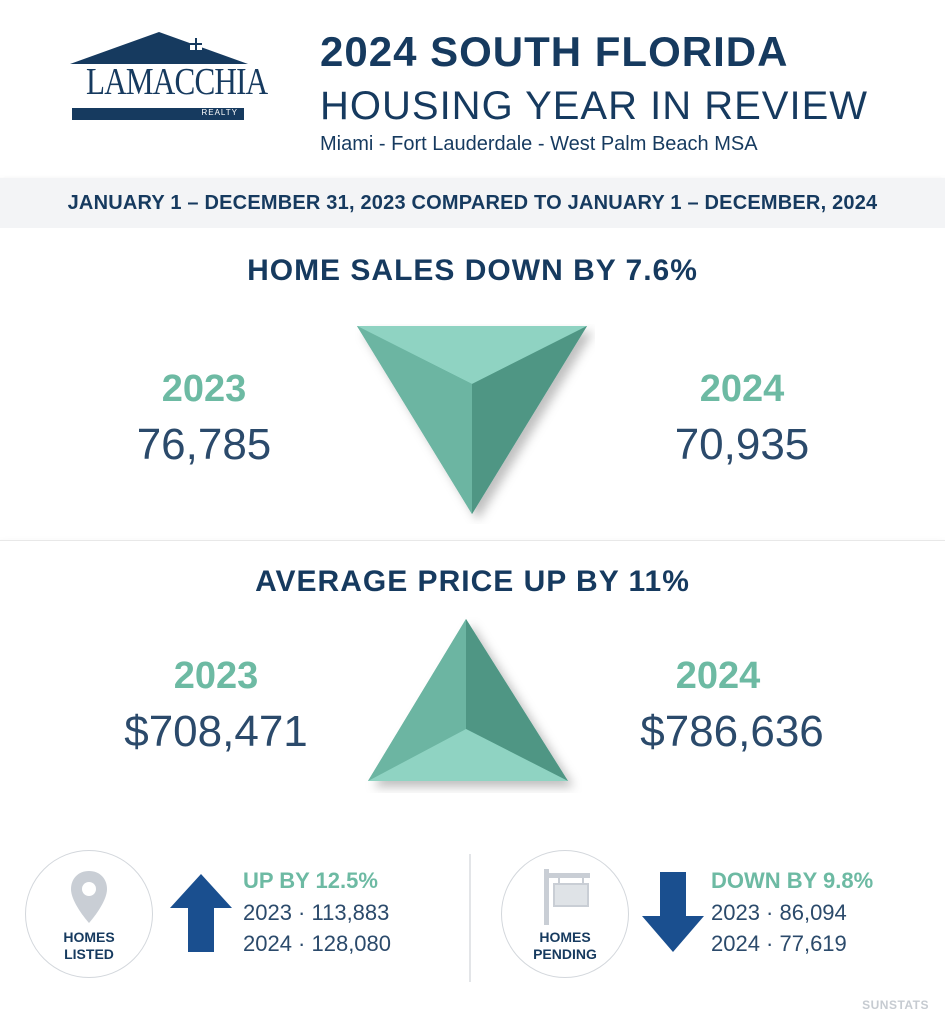 This screenshot has height=1024, width=945. Describe the element at coordinates (742, 444) in the screenshot. I see `home-sales-value-2024: 70,935` at that location.